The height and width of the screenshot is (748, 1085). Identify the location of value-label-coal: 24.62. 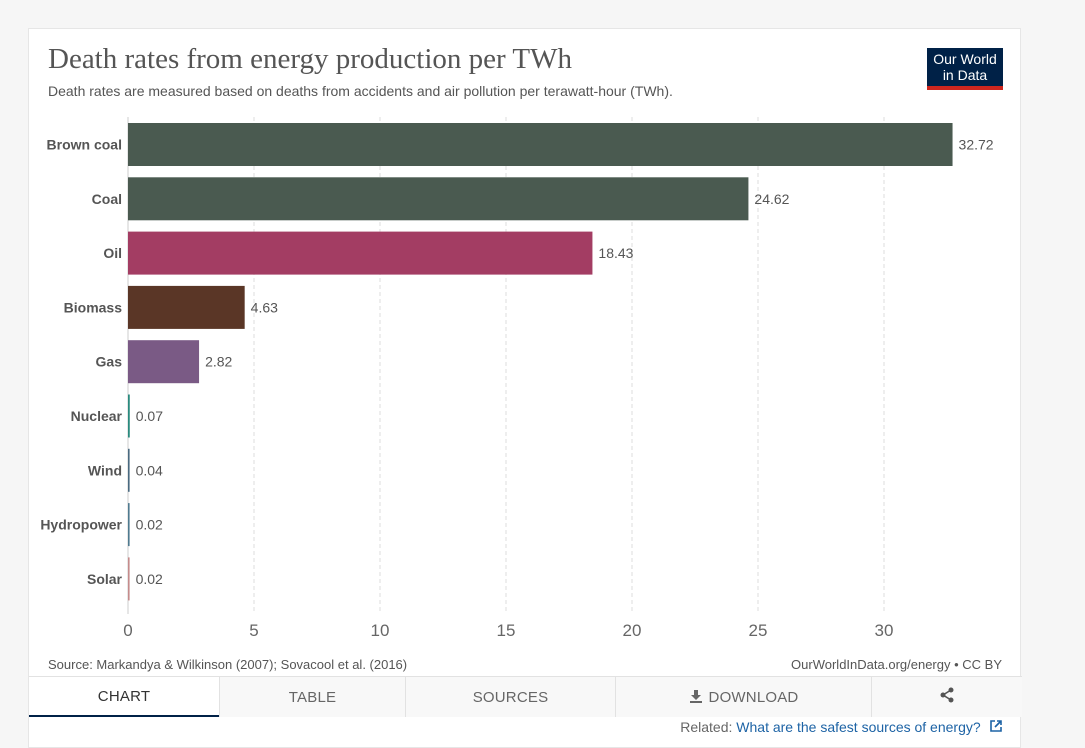
(771, 199).